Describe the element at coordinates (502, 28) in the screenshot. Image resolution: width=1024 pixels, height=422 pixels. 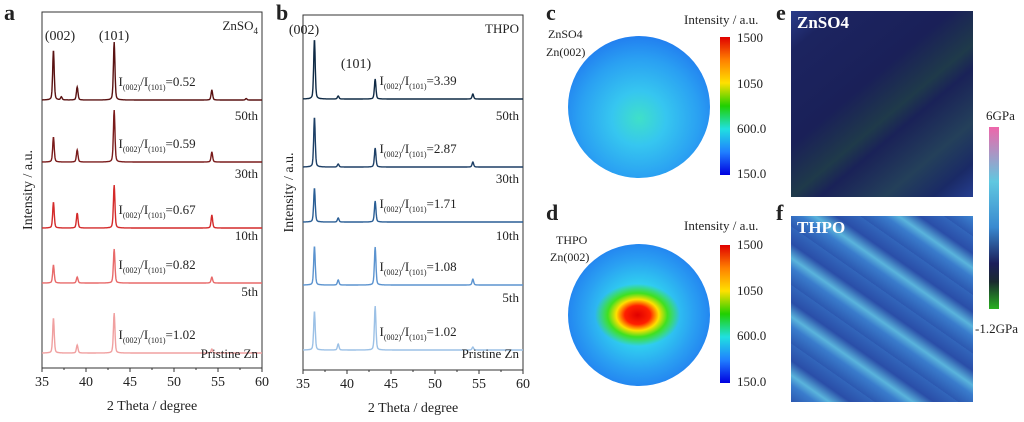
I see `corner-label: THPO` at that location.